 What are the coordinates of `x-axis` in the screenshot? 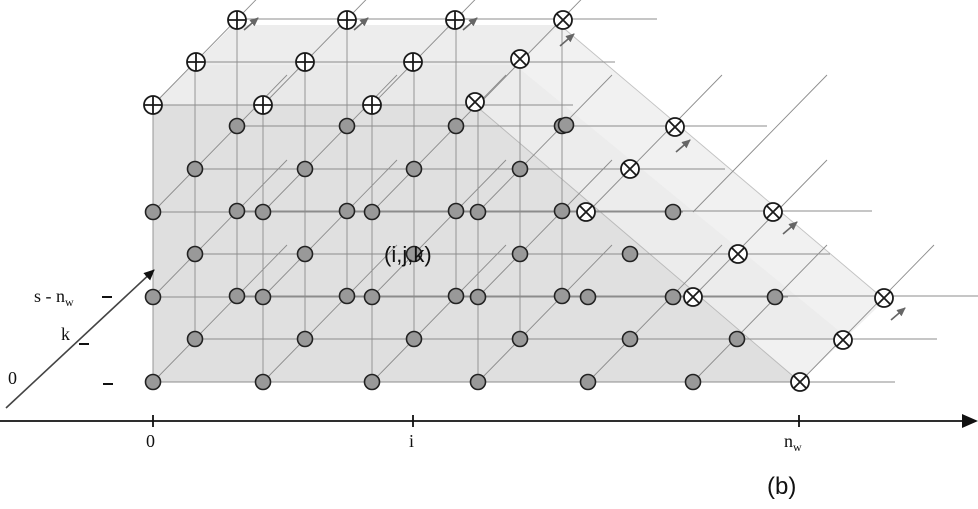 It's located at (489, 421).